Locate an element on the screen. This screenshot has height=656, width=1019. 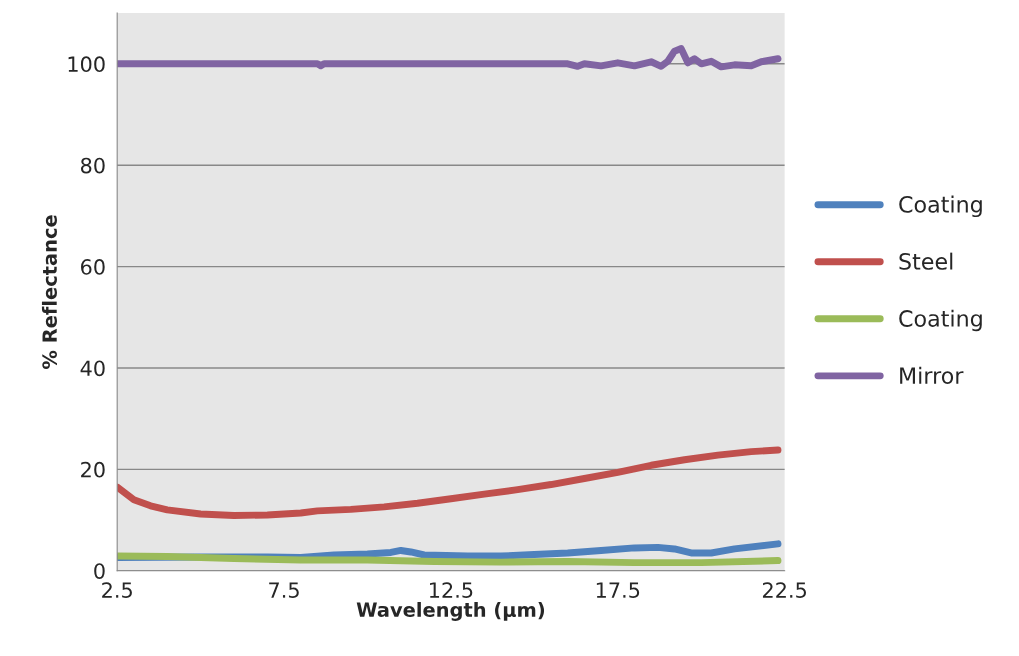
x-tick-label: 17.5 is located at coordinates (618, 590).